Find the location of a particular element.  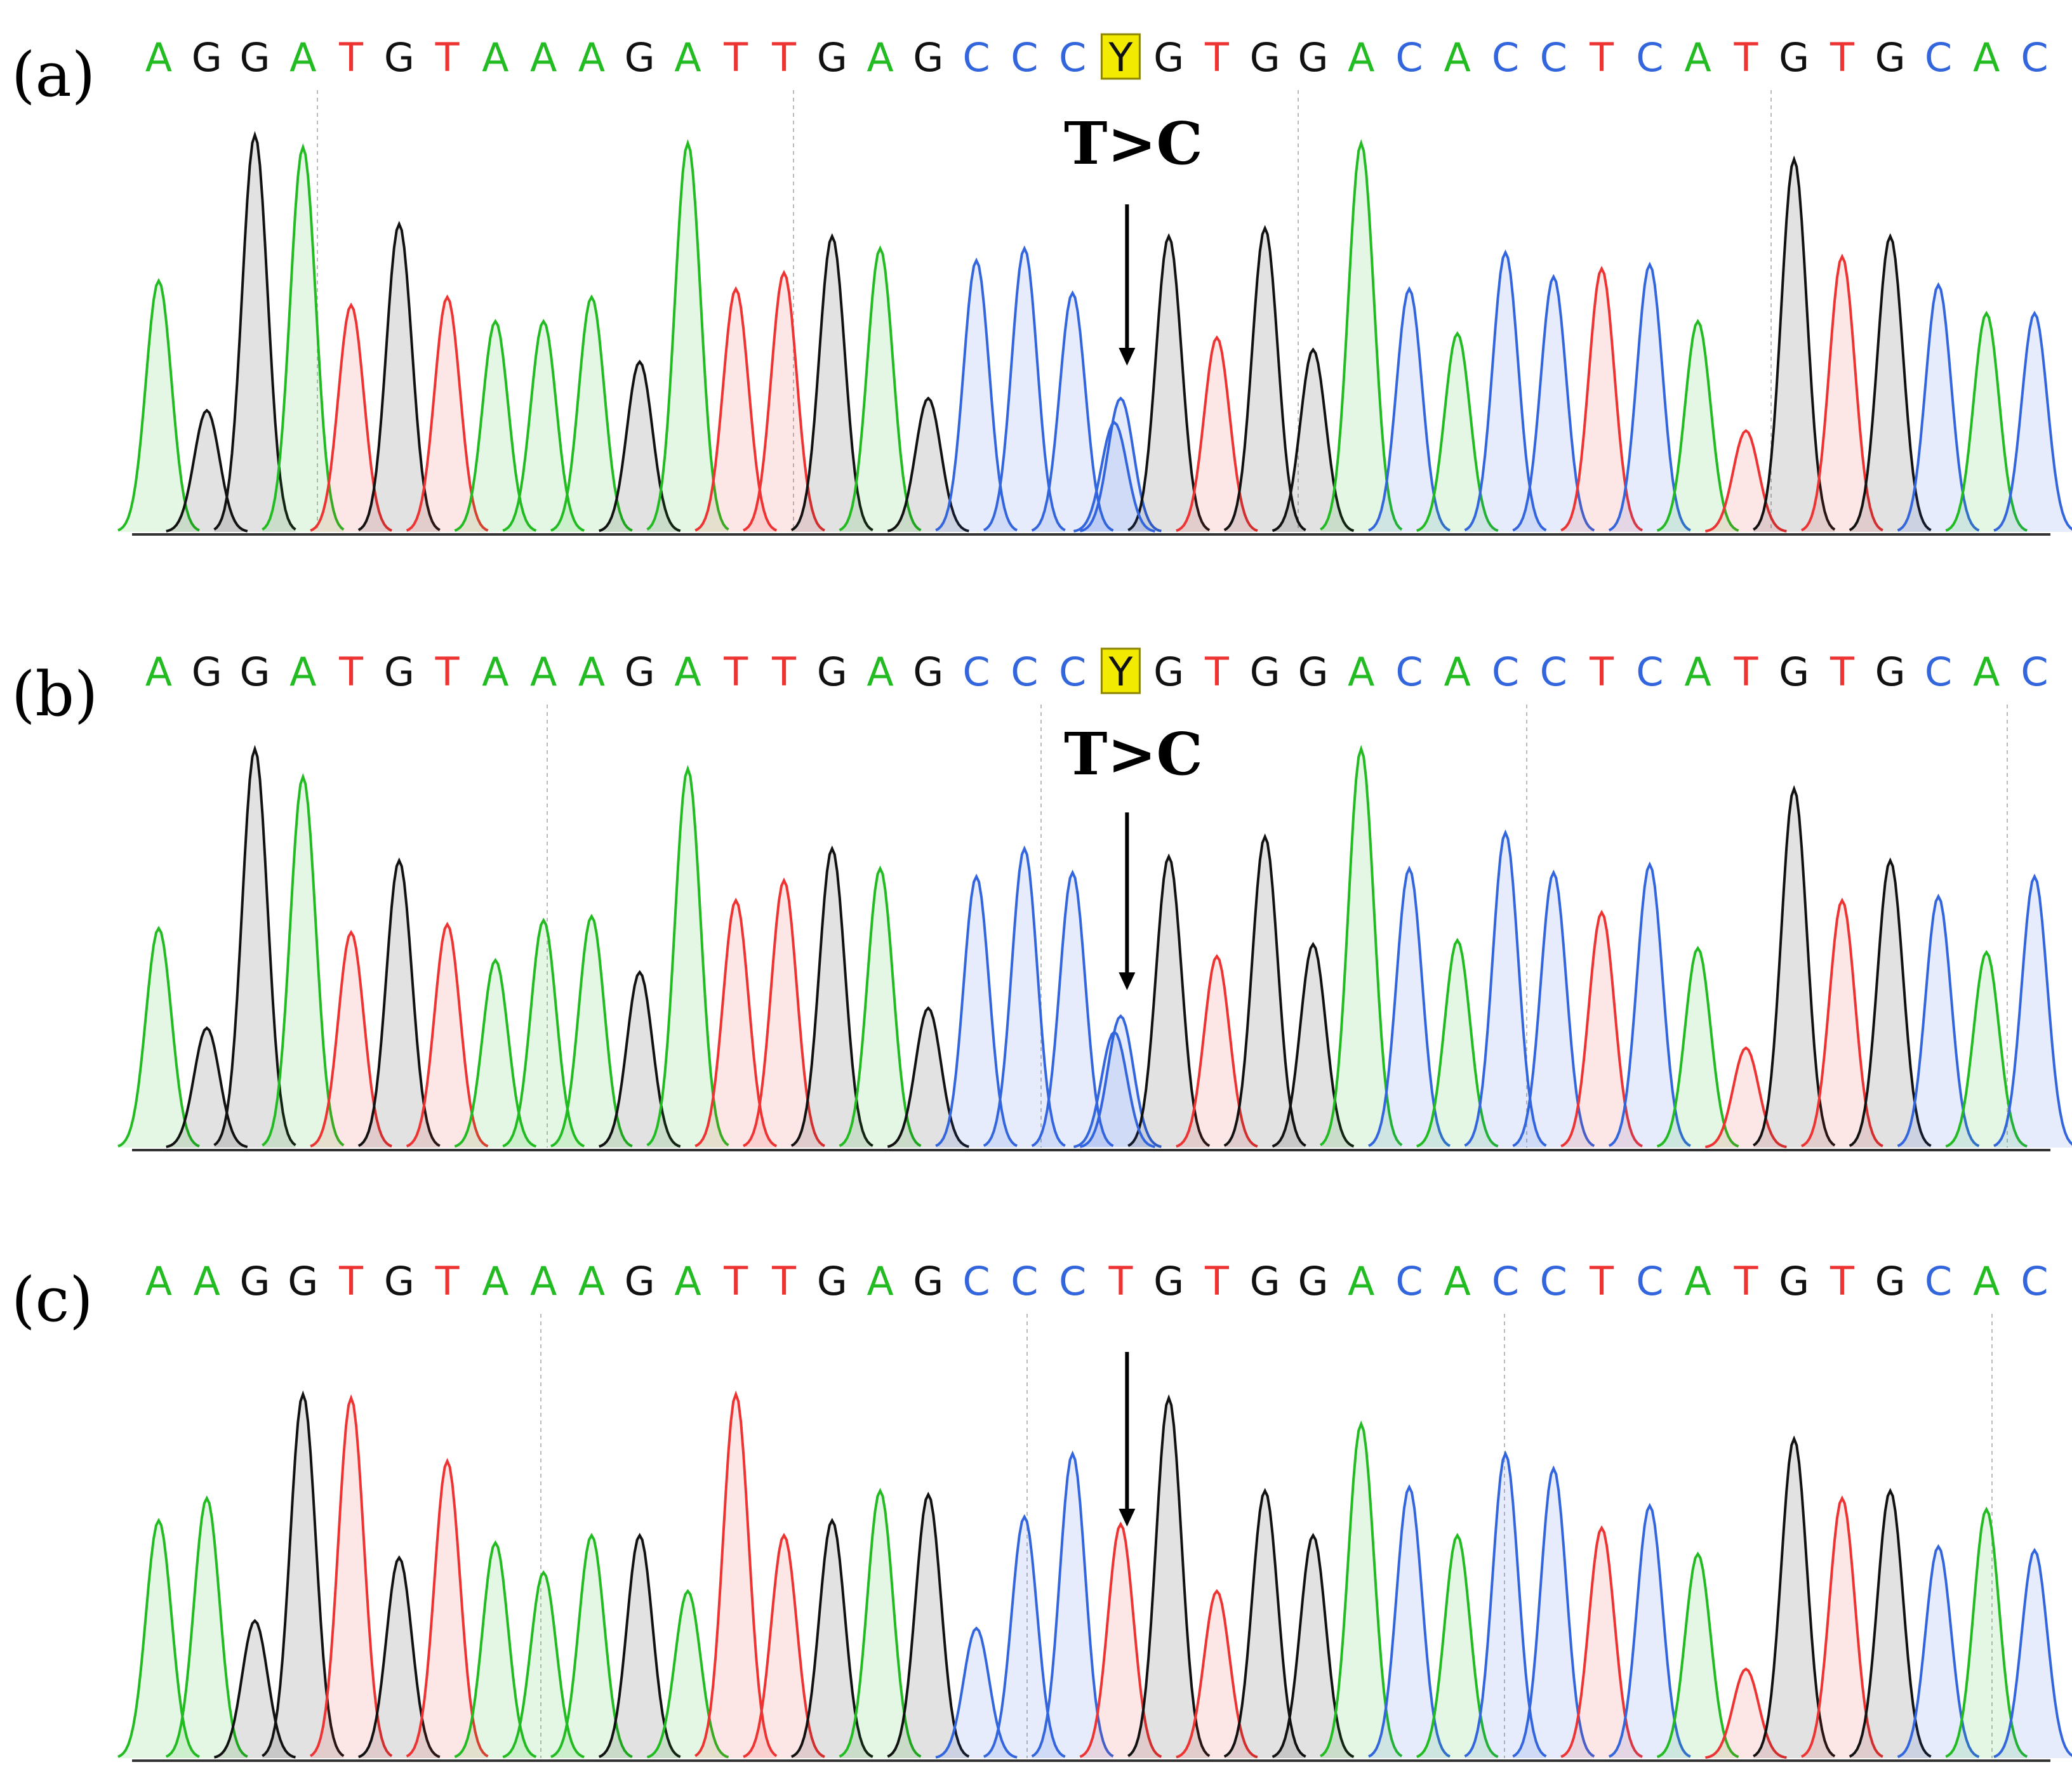

panel-label-c: (c) is located at coordinates (52, 1299).